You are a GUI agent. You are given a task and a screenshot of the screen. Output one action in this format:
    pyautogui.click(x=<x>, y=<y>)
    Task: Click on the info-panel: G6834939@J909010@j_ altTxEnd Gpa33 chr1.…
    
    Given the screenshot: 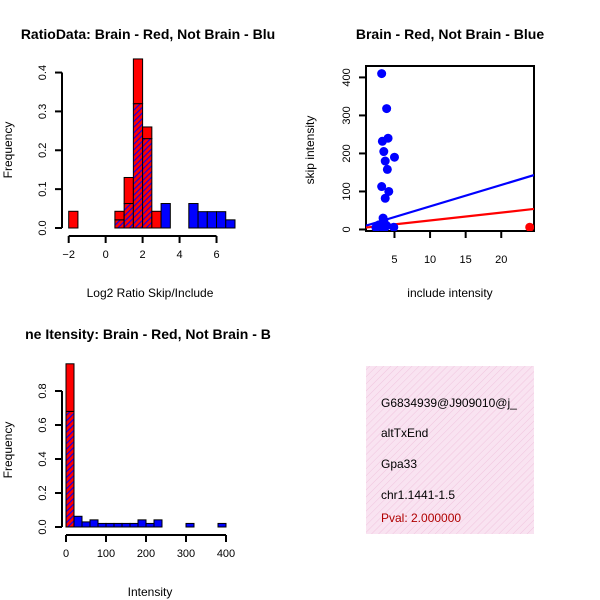 What is the action you would take?
    pyautogui.click(x=450, y=450)
    